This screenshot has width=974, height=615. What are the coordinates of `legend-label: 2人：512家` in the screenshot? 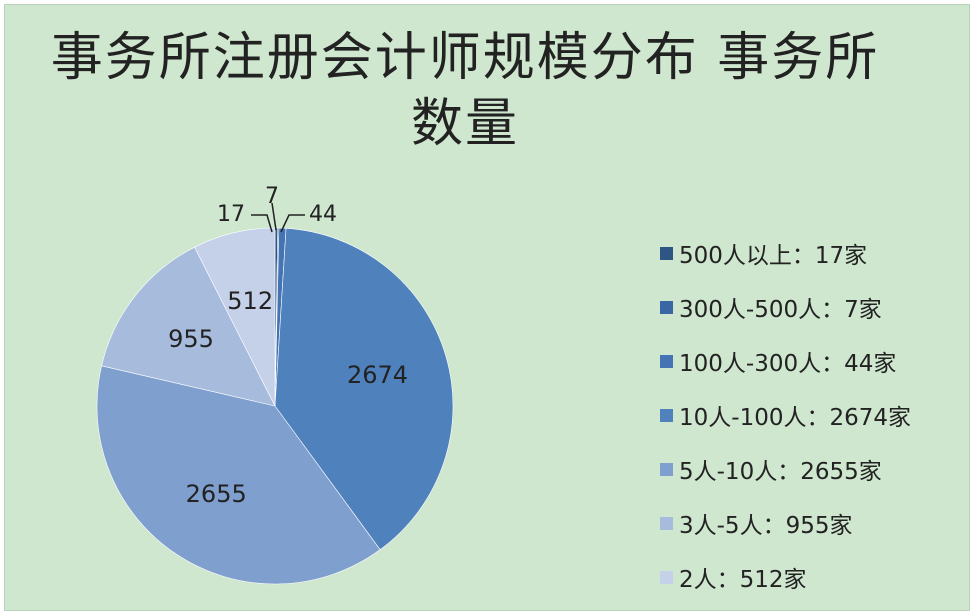 It's located at (743, 580).